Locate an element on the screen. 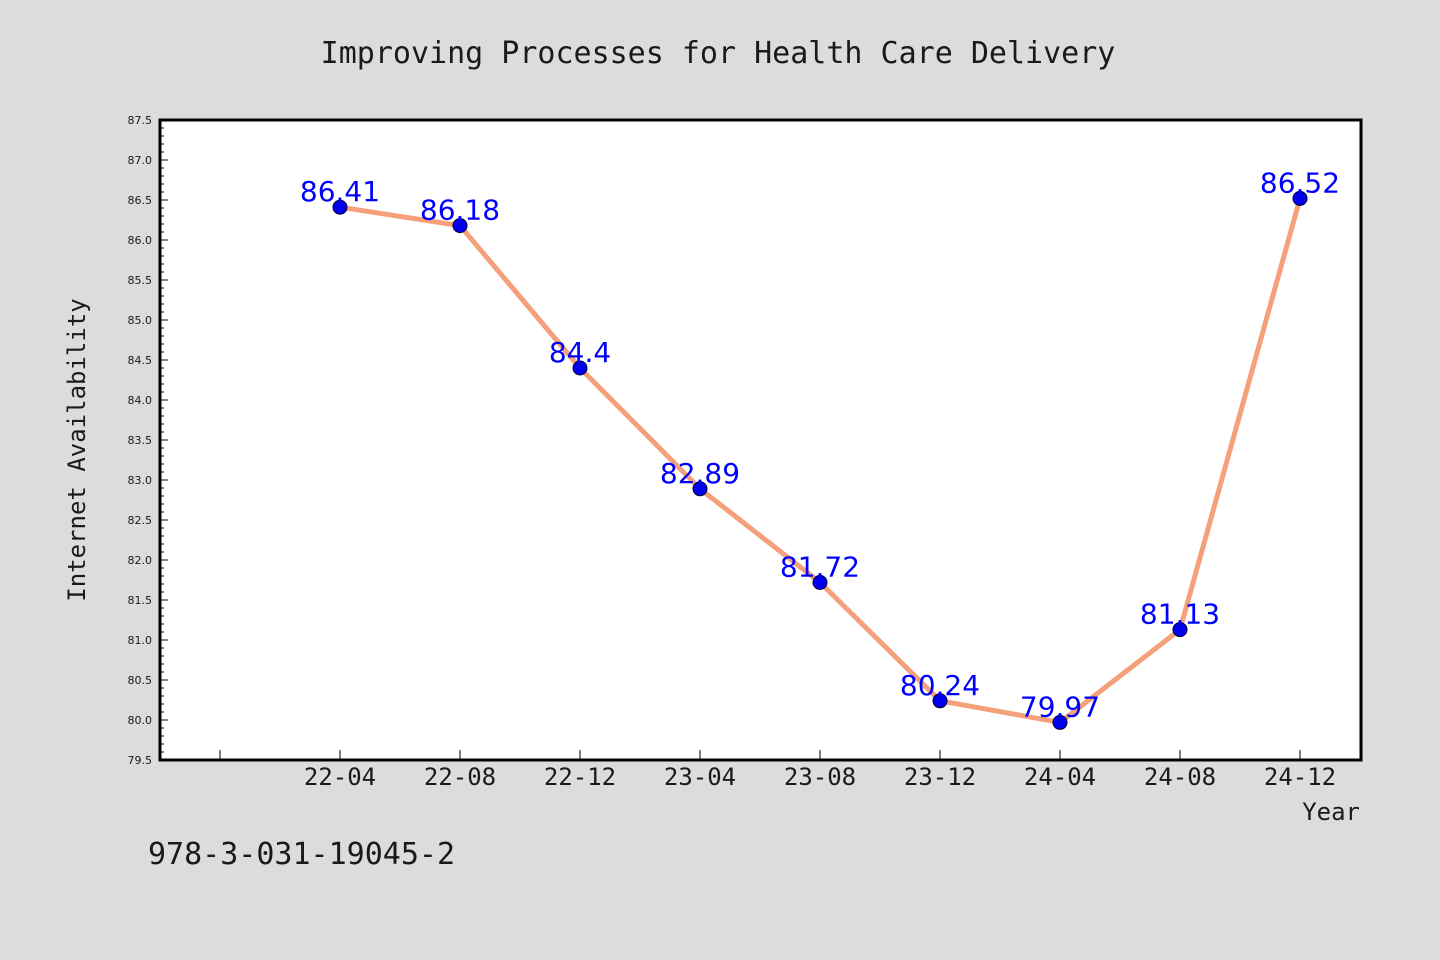  y-tick-label: 81.0 is located at coordinates (140, 640).